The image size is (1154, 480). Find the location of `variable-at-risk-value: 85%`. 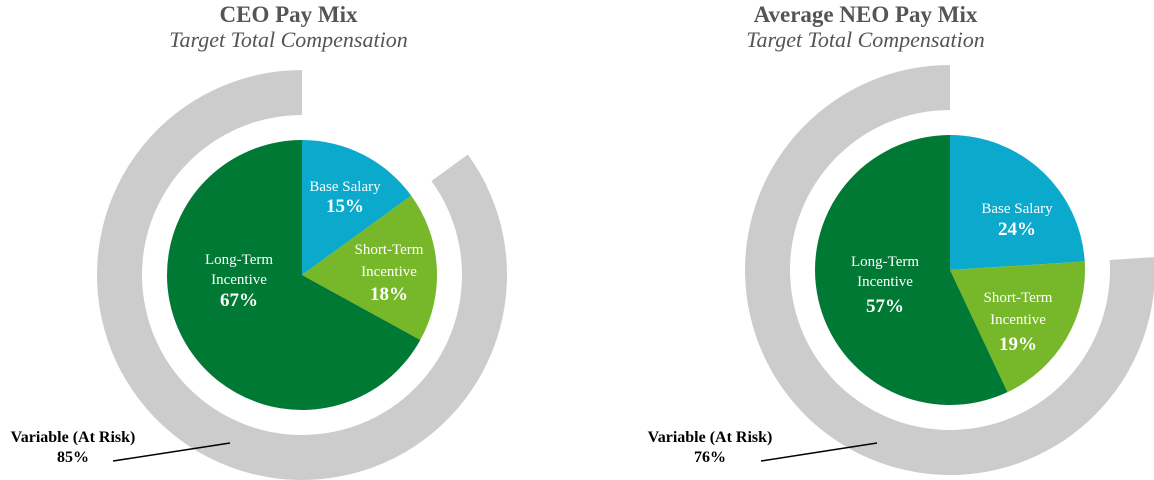

variable-at-risk-value: 85% is located at coordinates (73, 457).